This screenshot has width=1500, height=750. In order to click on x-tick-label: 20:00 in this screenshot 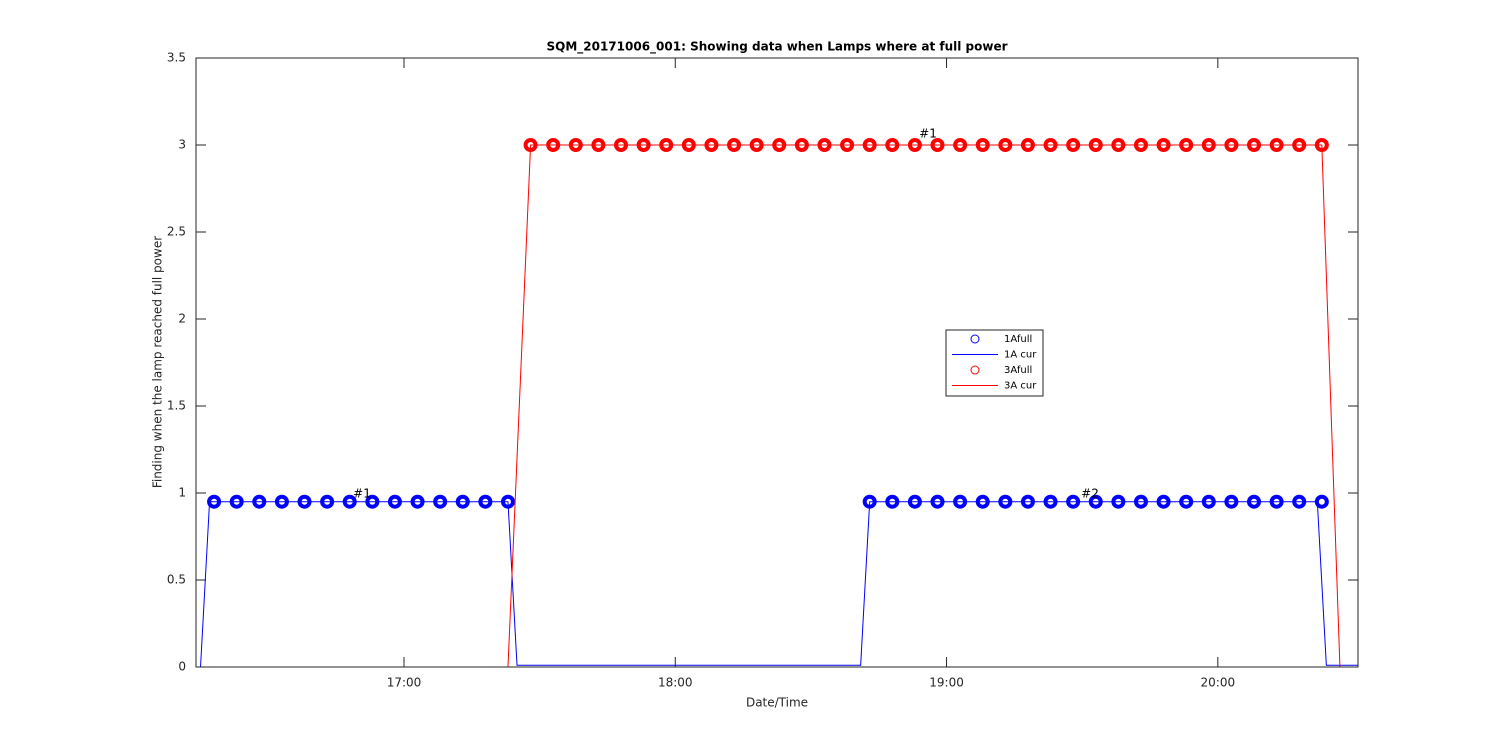, I will do `click(1218, 683)`.